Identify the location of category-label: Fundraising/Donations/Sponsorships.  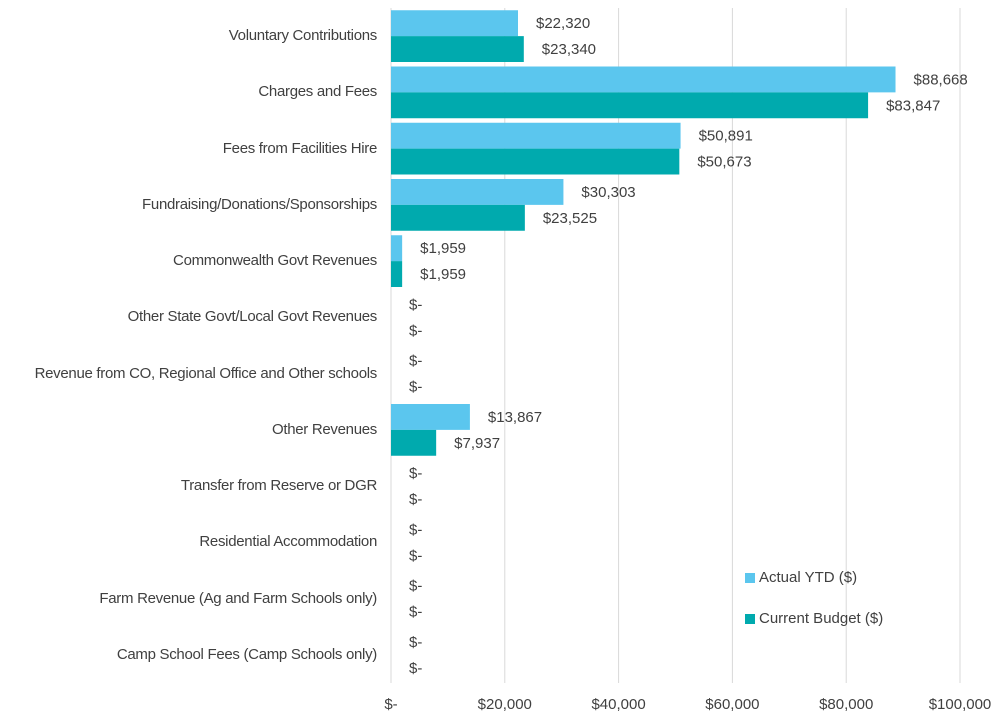
(259, 204).